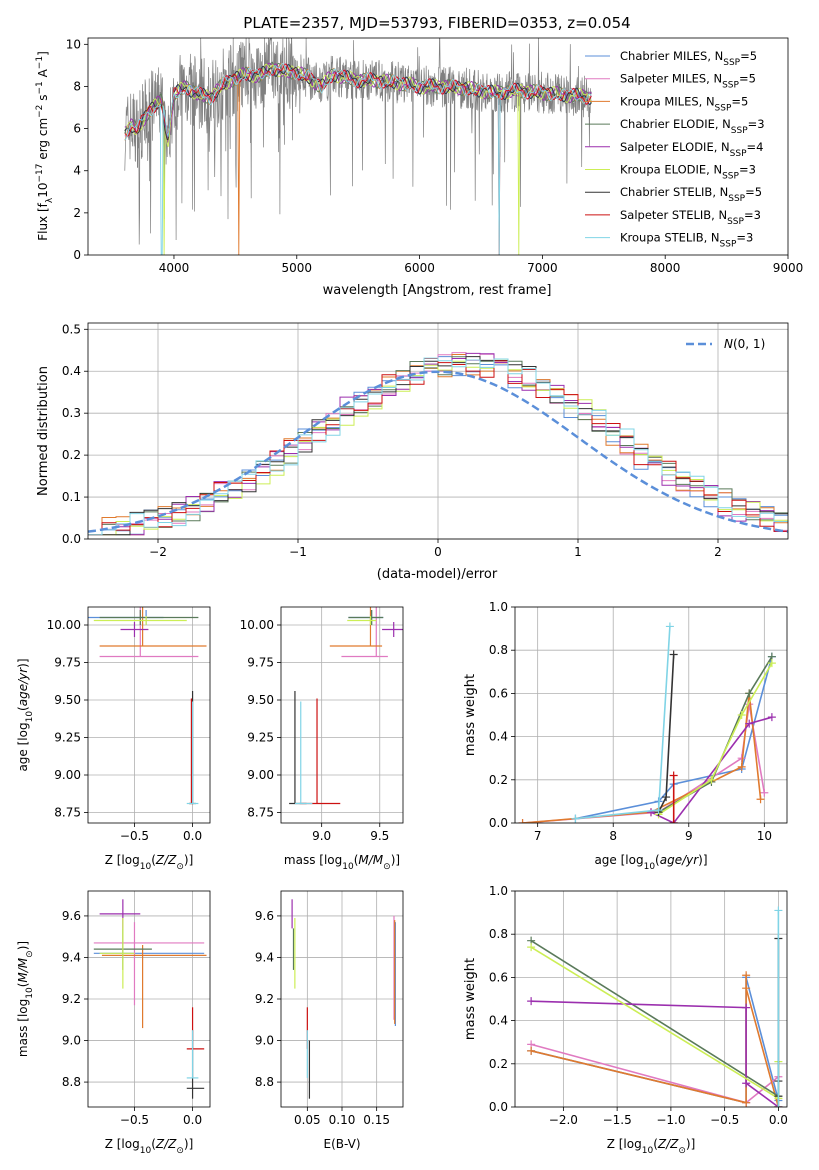 The height and width of the screenshot is (1170, 819). Describe the element at coordinates (71, 413) in the screenshot. I see `y-tick-label: 0.3` at that location.